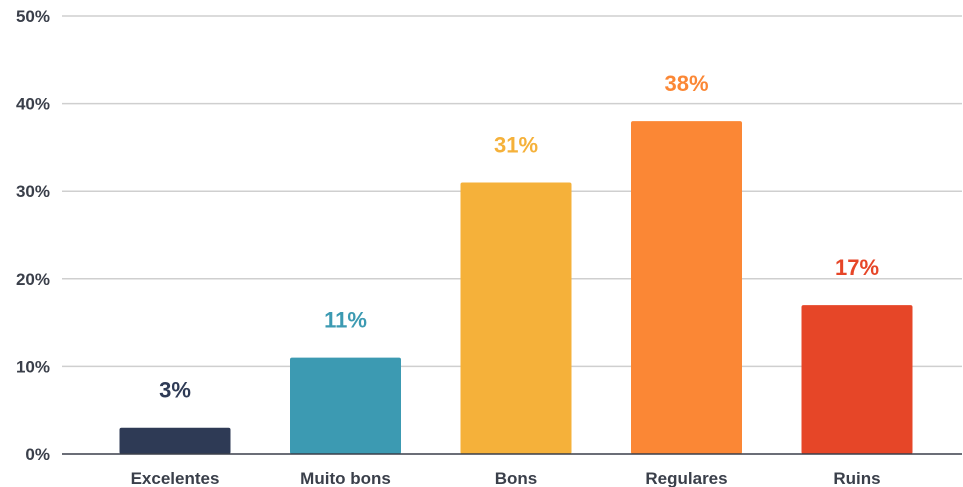  What do you see at coordinates (856, 478) in the screenshot?
I see `x-category-label: Ruins` at bounding box center [856, 478].